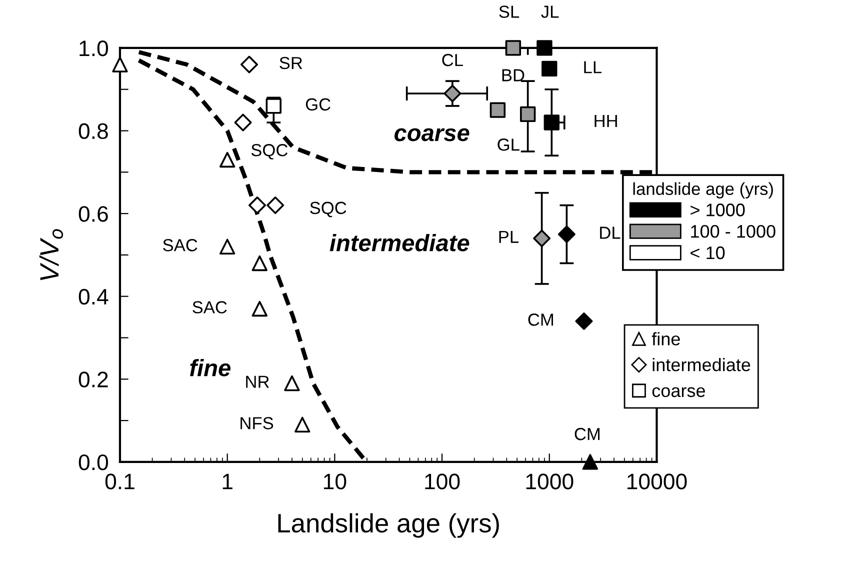  I want to click on annotation: GC, so click(318, 104).